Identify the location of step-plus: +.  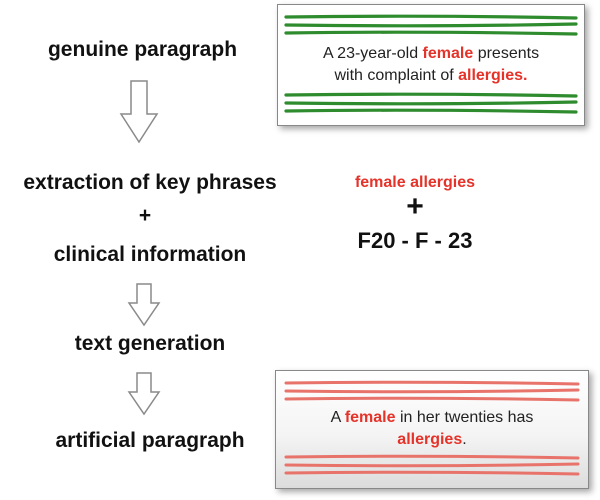
(145, 215).